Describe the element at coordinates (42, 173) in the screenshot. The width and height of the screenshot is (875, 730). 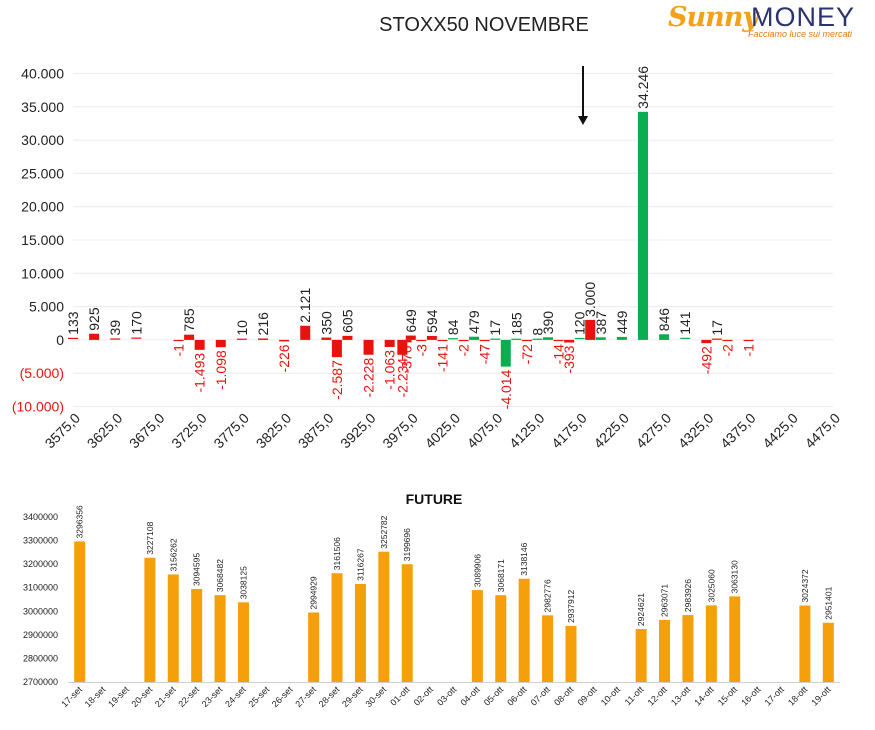
I see `y-tick-label: 25.000` at that location.